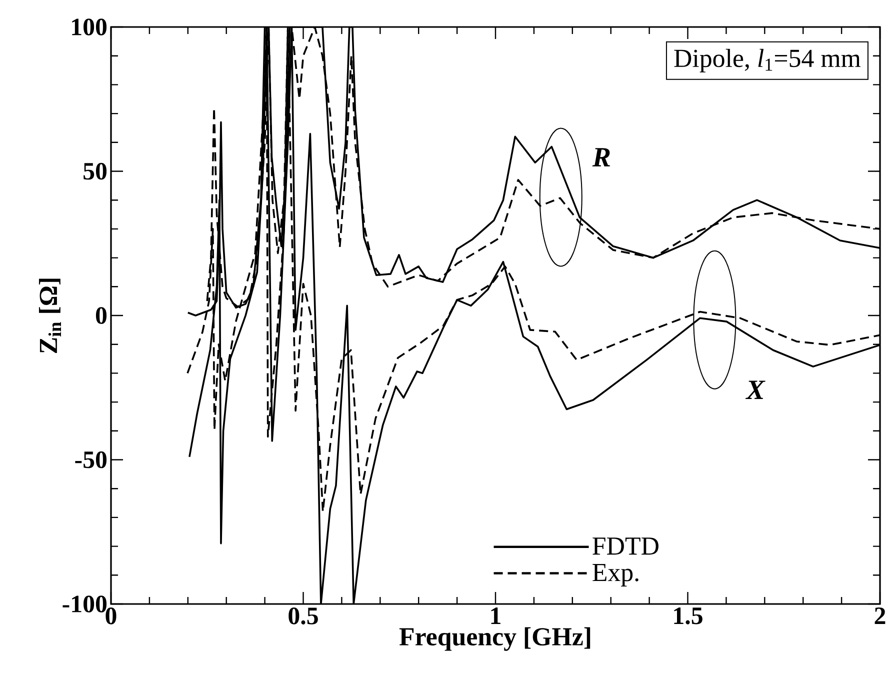 The height and width of the screenshot is (693, 892). What do you see at coordinates (49, 315) in the screenshot?
I see `y-axis-title: Z$_{in}$ [Ω]` at bounding box center [49, 315].